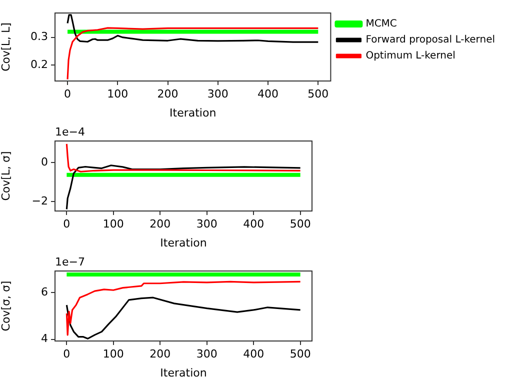 This screenshot has height=389, width=519. What do you see at coordinates (70, 261) in the screenshot?
I see `text: 1e−7` at bounding box center [70, 261].